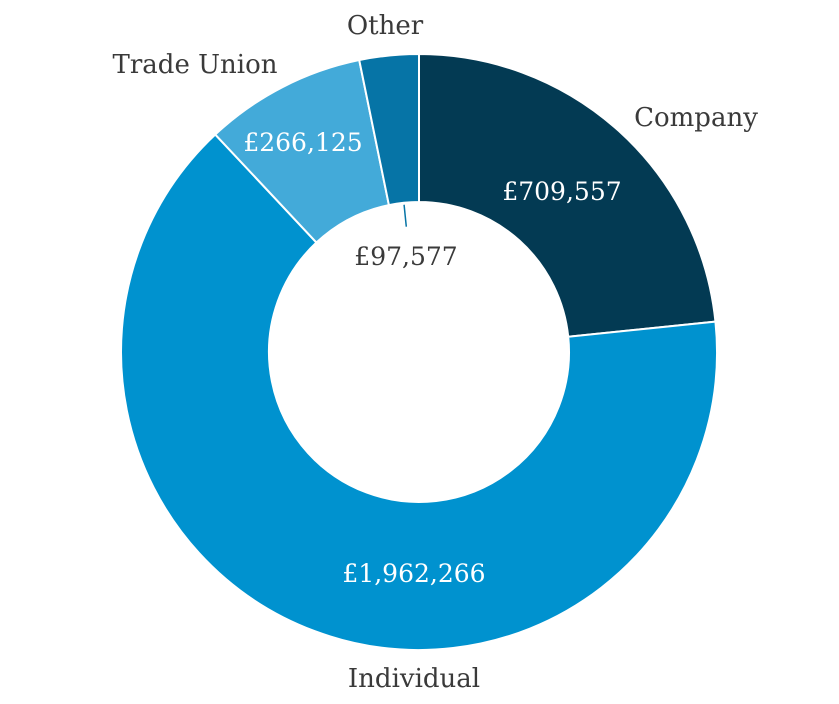 This screenshot has width=839, height=704. What do you see at coordinates (414, 679) in the screenshot?
I see `category-label-individual: Individual` at bounding box center [414, 679].